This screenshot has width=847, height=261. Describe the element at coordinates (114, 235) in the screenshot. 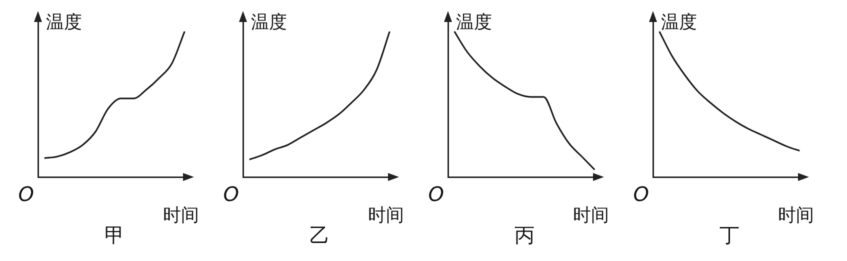

I see `text: 甲` at that location.